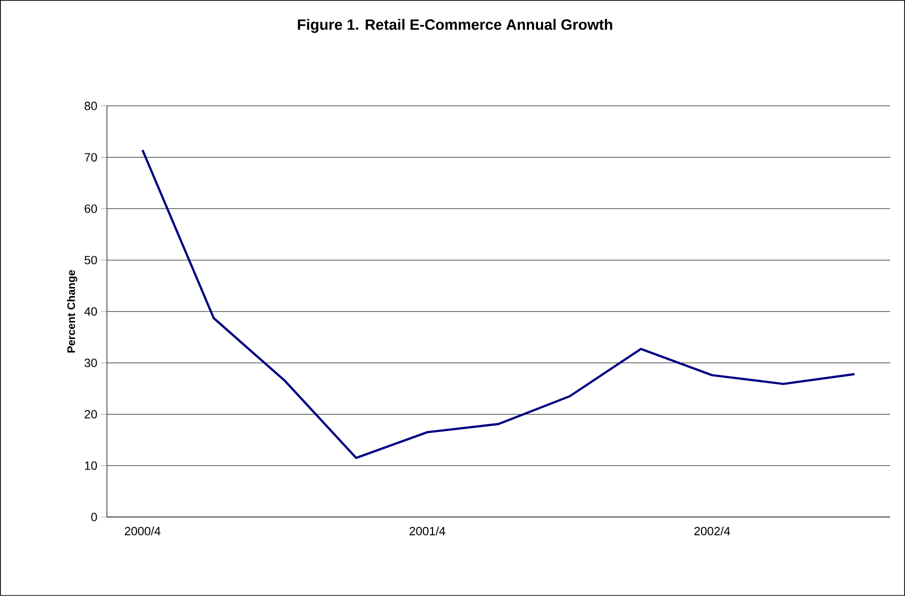 The image size is (905, 596). What do you see at coordinates (90, 157) in the screenshot?
I see `y-tick-label: 70` at bounding box center [90, 157].